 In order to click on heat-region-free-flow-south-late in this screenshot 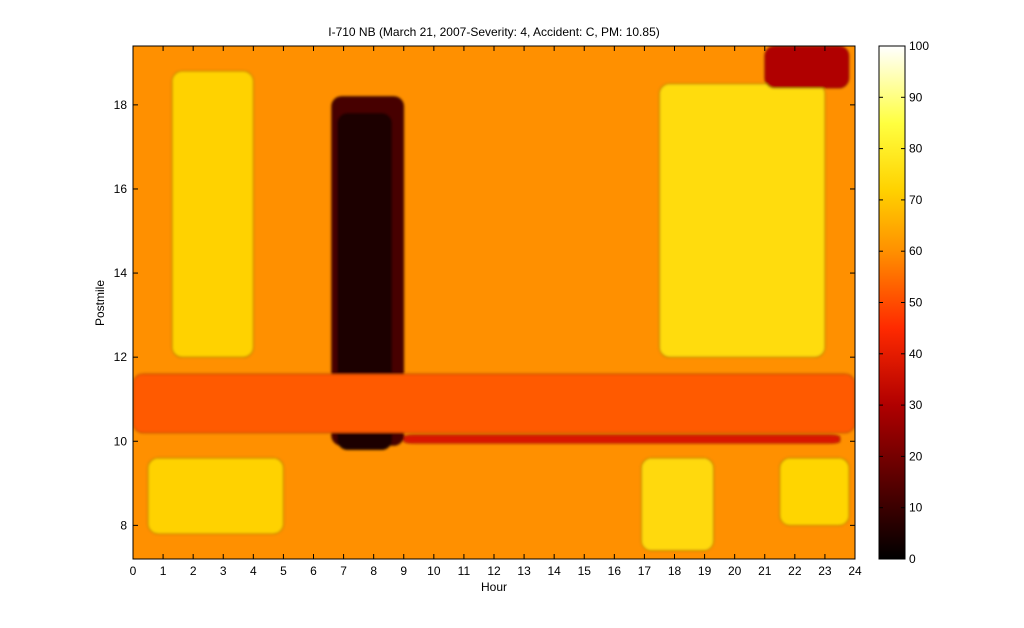, I will do `click(814, 491)`.